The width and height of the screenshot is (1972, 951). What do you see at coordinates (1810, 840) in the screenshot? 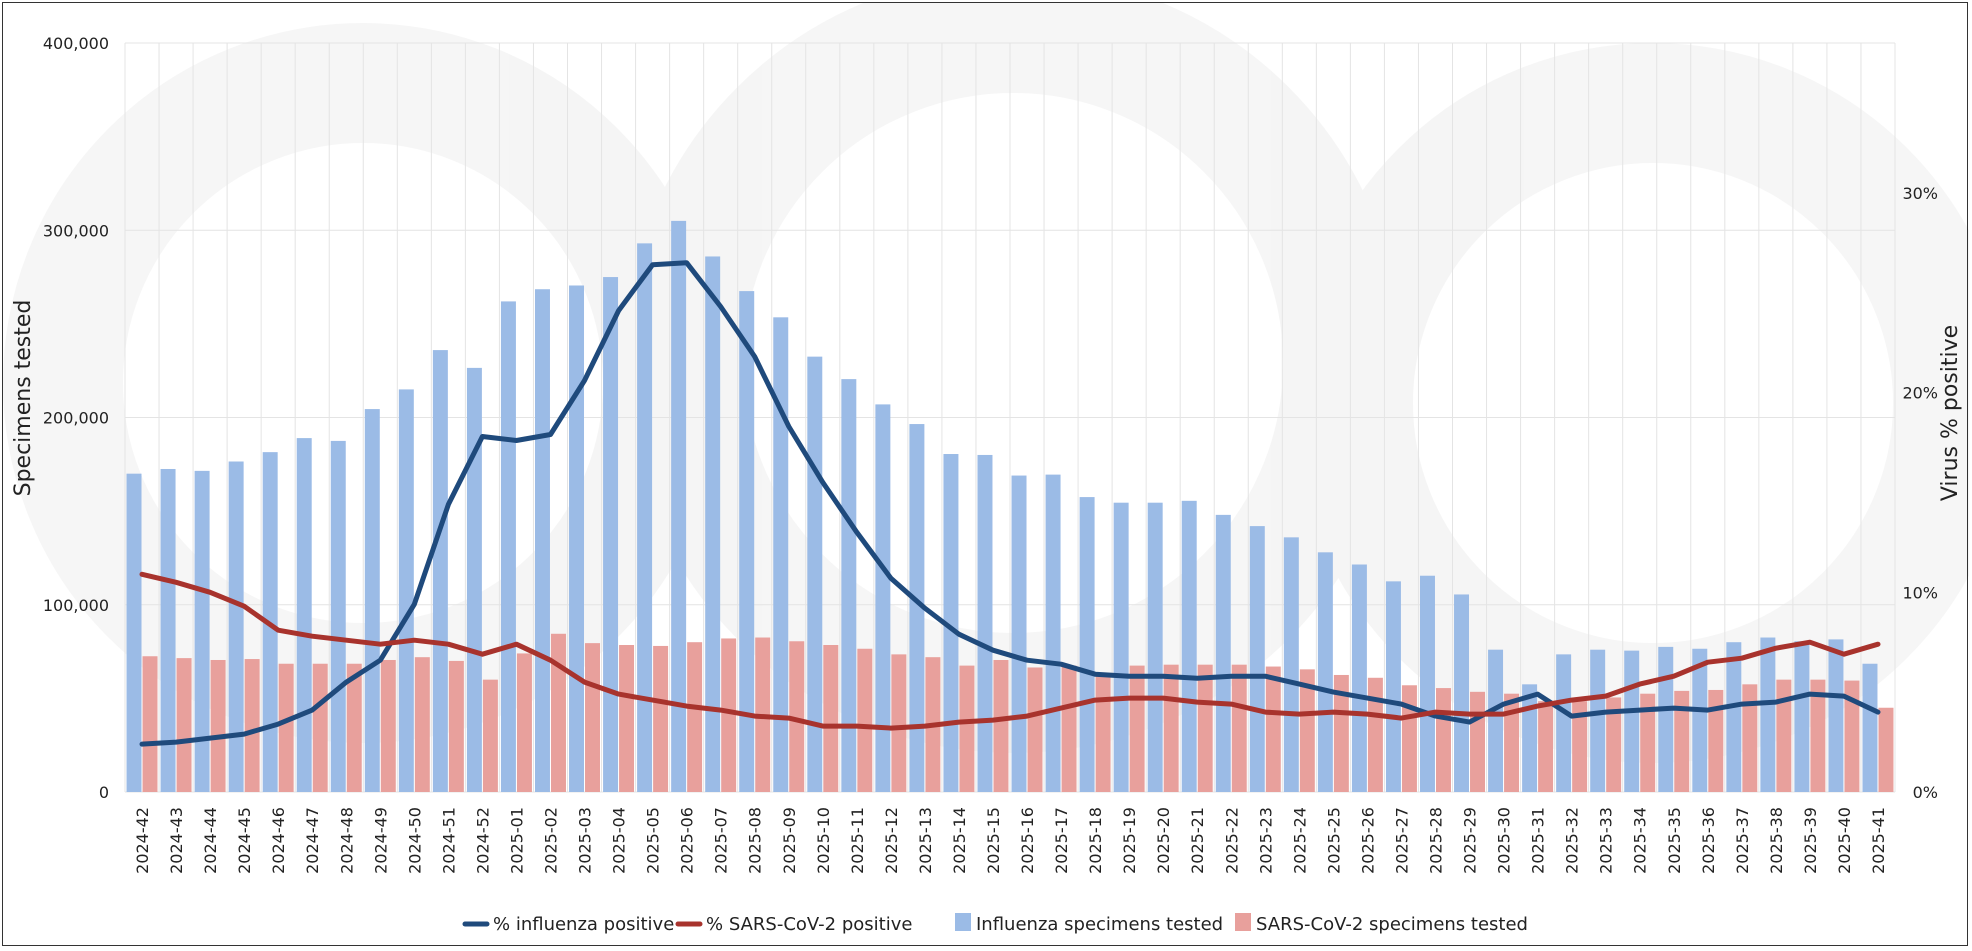
I see `x-tick-label: 2025-39` at bounding box center [1810, 840].